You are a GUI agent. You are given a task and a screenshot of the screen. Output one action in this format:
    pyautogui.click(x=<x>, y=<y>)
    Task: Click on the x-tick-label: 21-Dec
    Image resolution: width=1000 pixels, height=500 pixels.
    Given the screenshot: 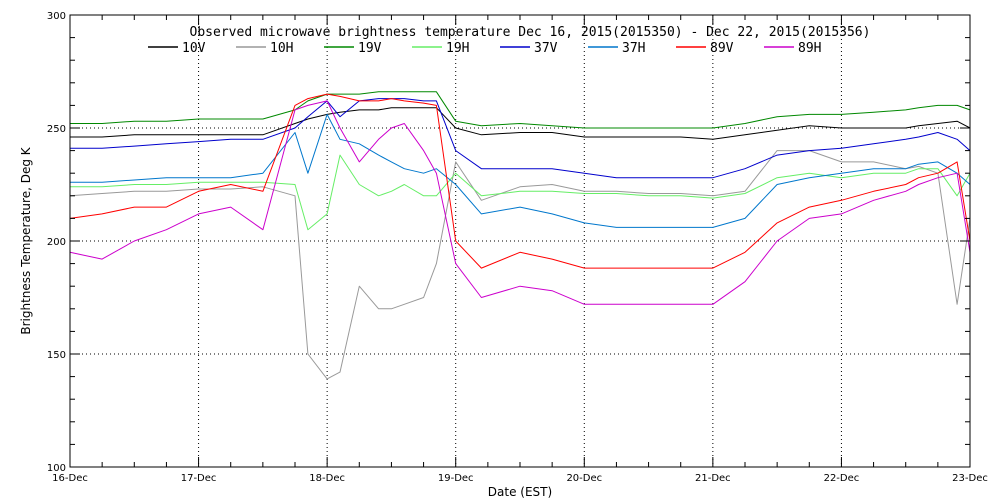 What is the action you would take?
    pyautogui.click(x=713, y=478)
    